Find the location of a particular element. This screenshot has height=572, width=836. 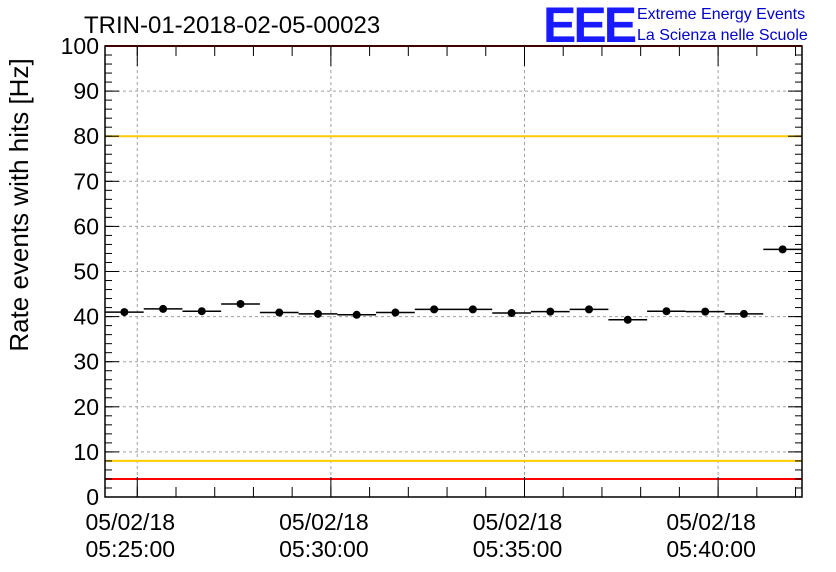

y-tick-label: 0 is located at coordinates (92, 497).